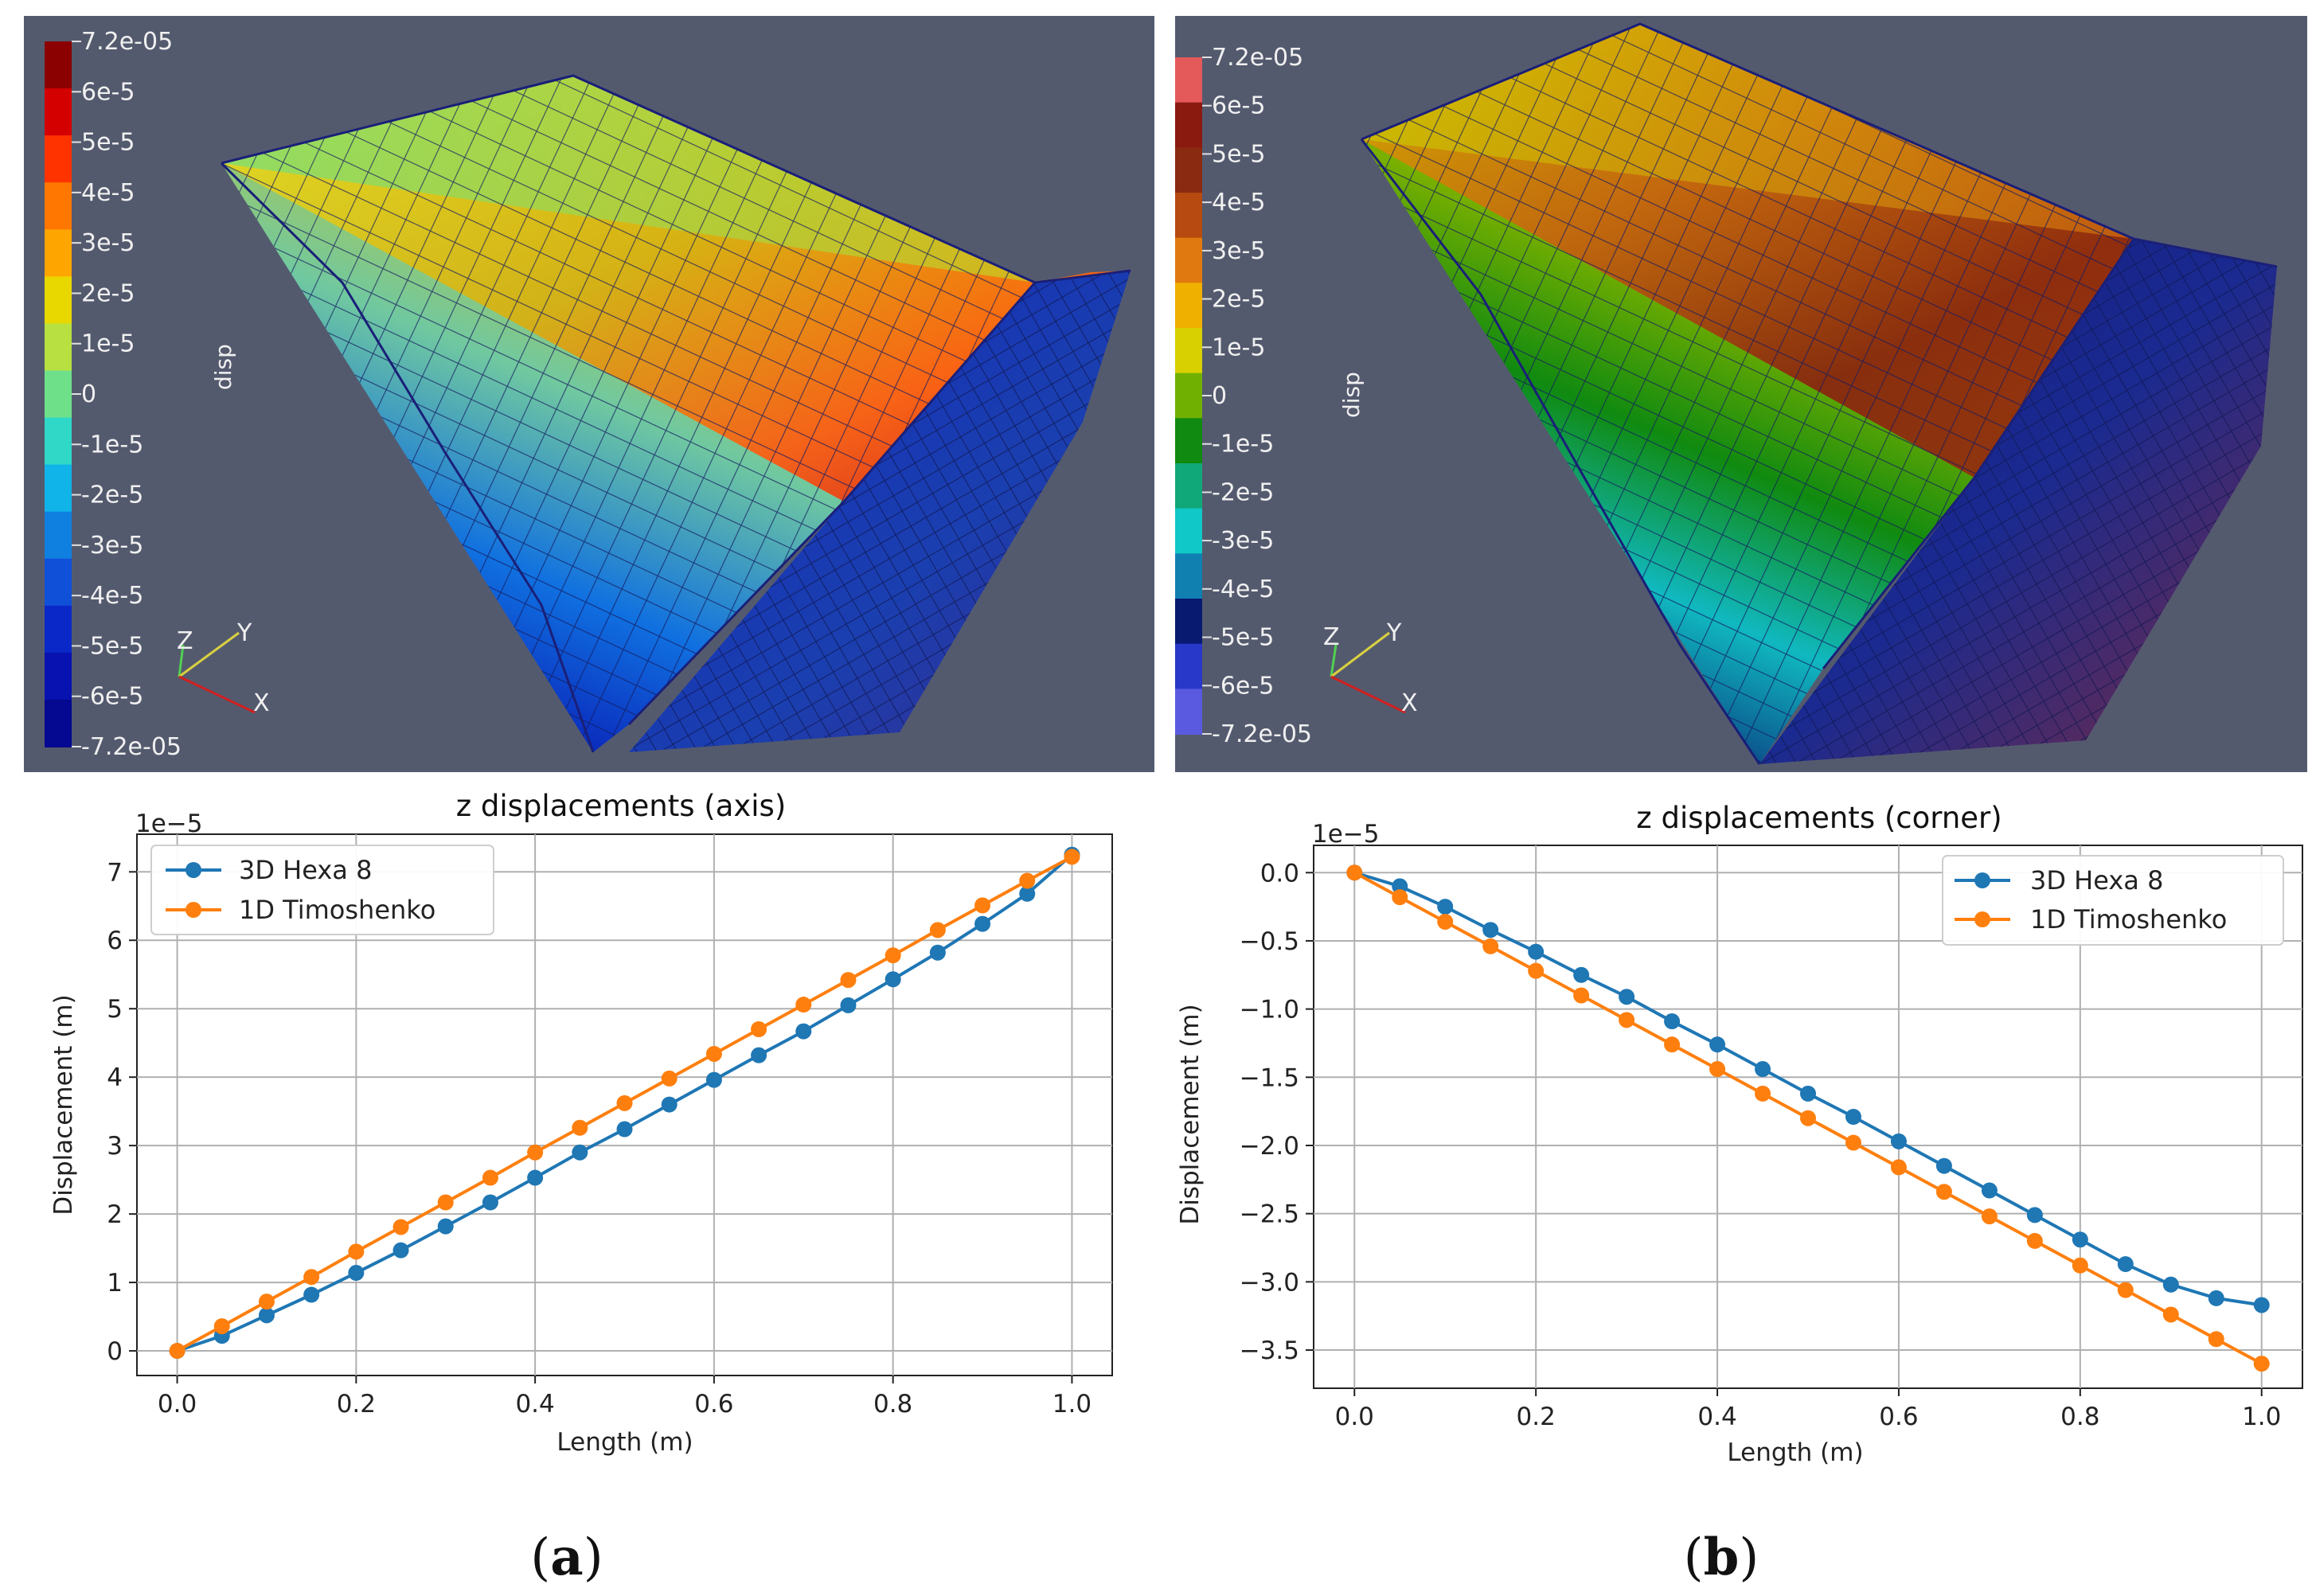 The width and height of the screenshot is (2312, 1596). Describe the element at coordinates (1238, 251) in the screenshot. I see `colorbar-tick-label: 3e-5` at that location.